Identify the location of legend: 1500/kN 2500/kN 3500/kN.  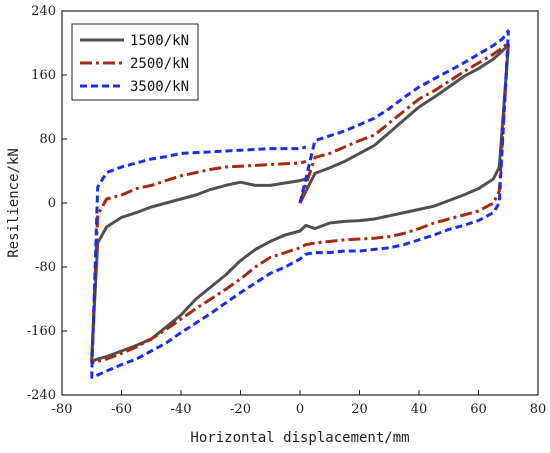
(135, 62).